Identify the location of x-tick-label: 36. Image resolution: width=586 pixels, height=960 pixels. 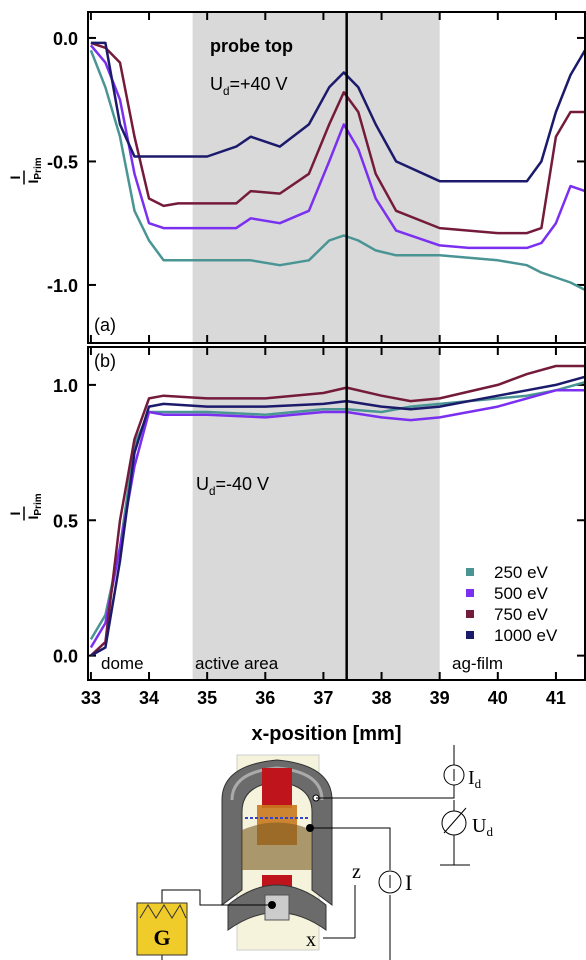
(265, 698).